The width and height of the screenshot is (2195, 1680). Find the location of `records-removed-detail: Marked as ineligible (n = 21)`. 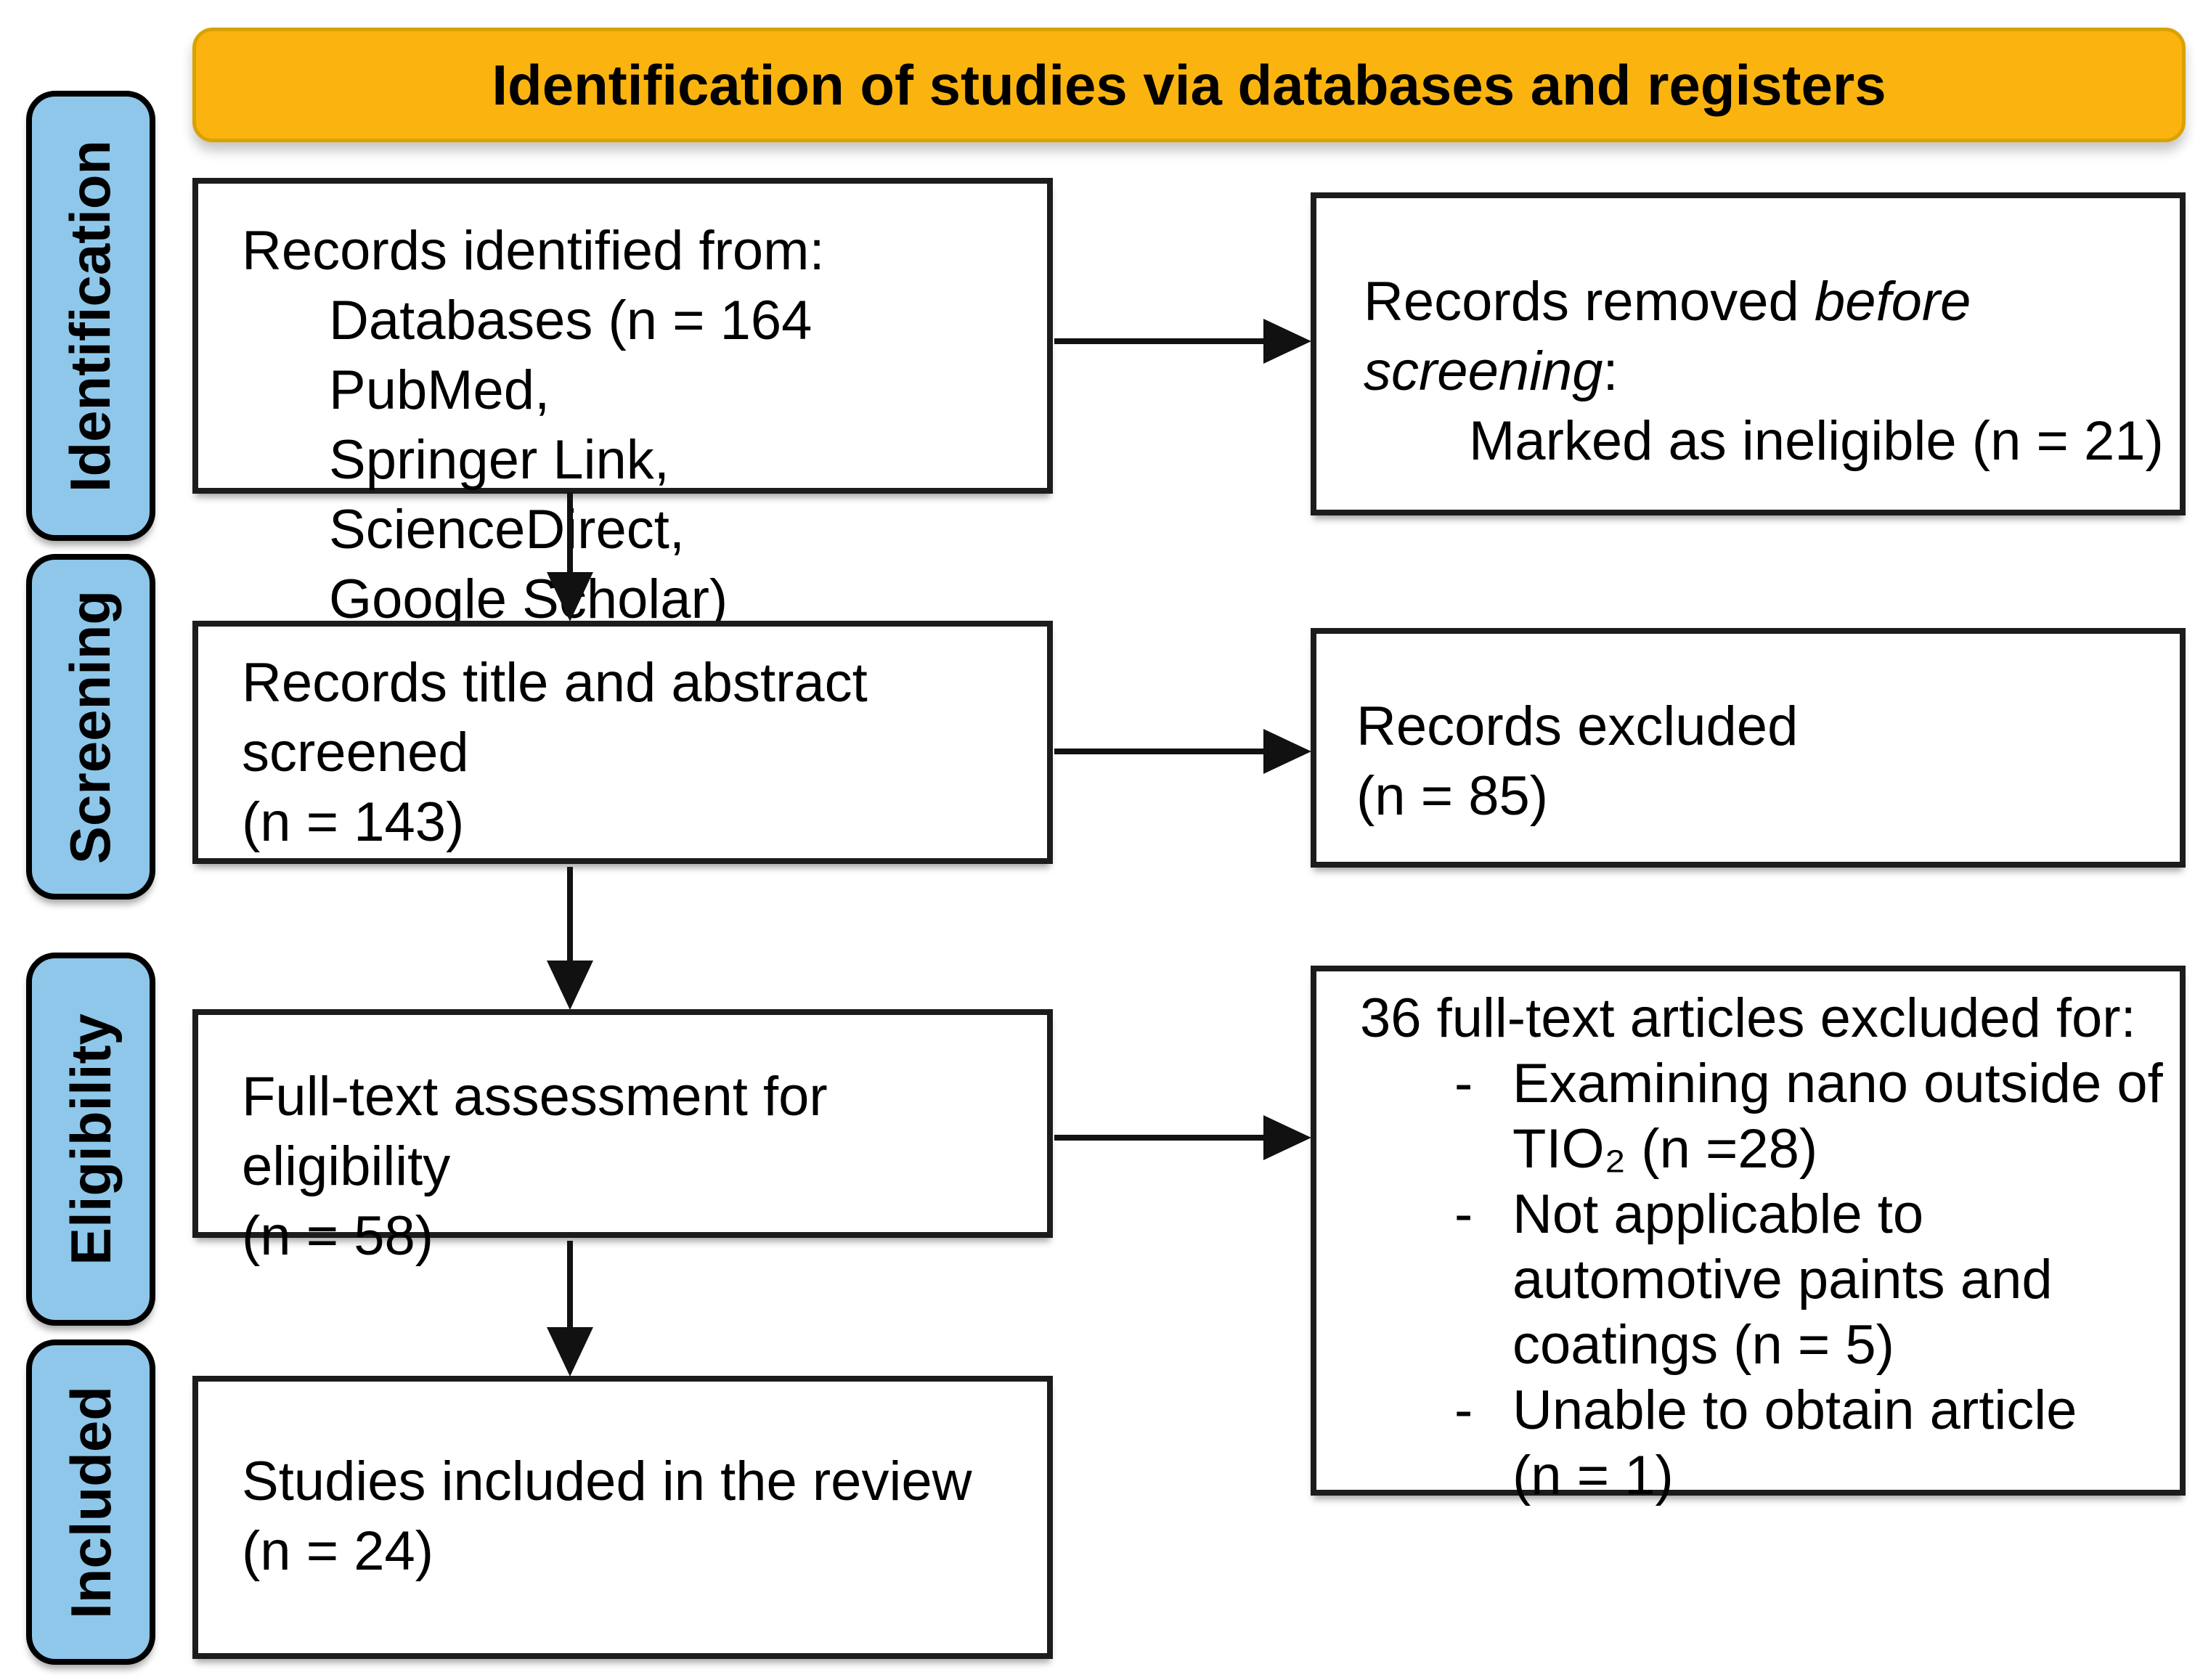

records-removed-detail: Marked as ineligible (n = 21) is located at coordinates (1816, 441).